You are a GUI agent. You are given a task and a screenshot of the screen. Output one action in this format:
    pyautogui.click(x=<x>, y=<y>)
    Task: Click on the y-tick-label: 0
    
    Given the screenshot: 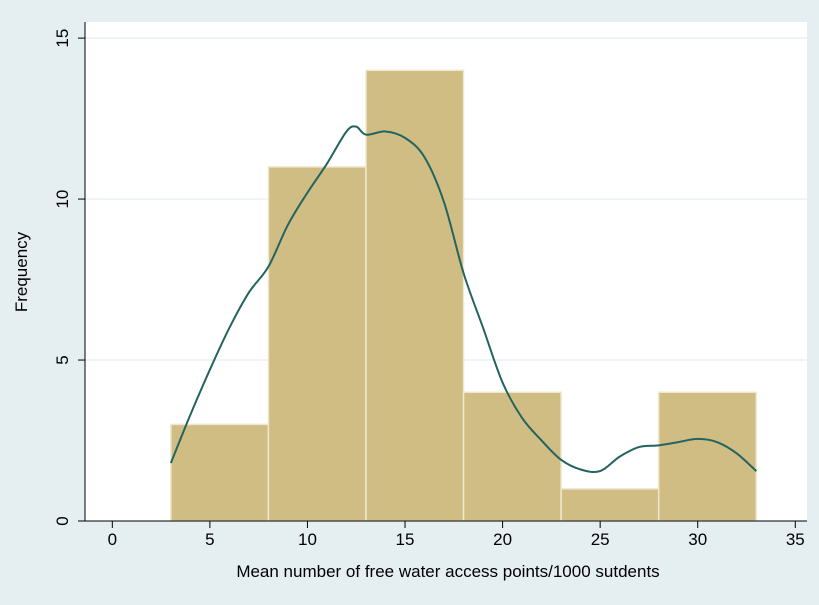 What is the action you would take?
    pyautogui.click(x=62, y=520)
    